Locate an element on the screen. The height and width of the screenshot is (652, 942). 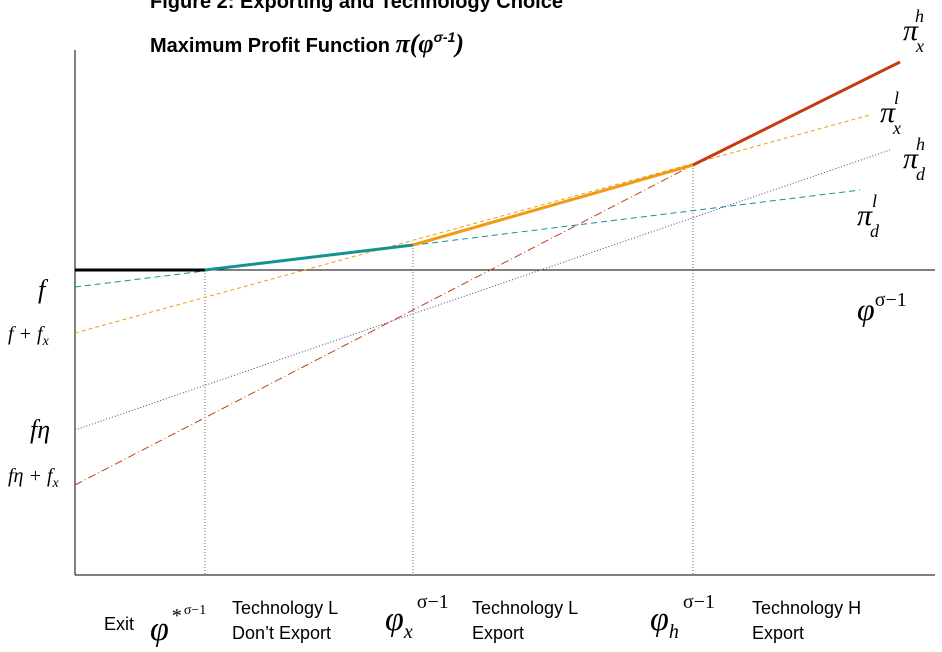
axis-label: φσ−1 is located at coordinates (882, 308).